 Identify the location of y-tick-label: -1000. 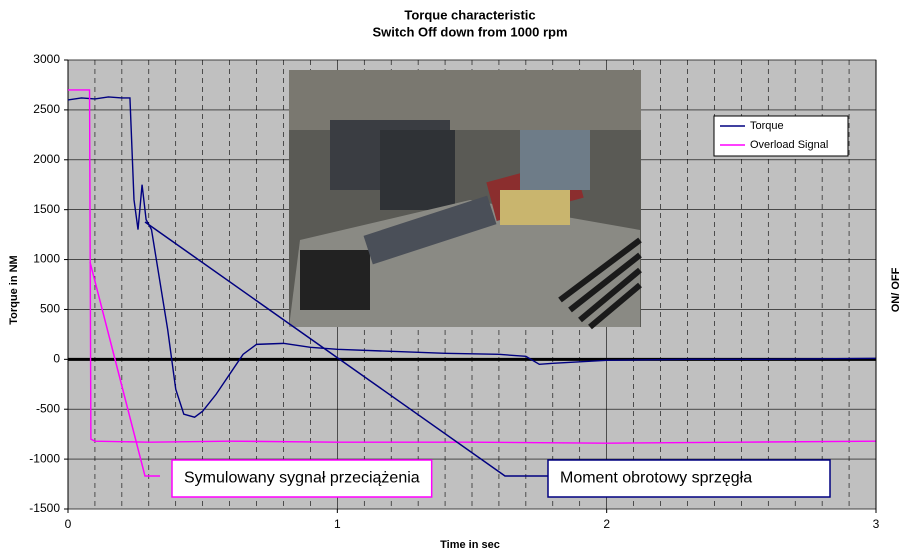
(44, 458).